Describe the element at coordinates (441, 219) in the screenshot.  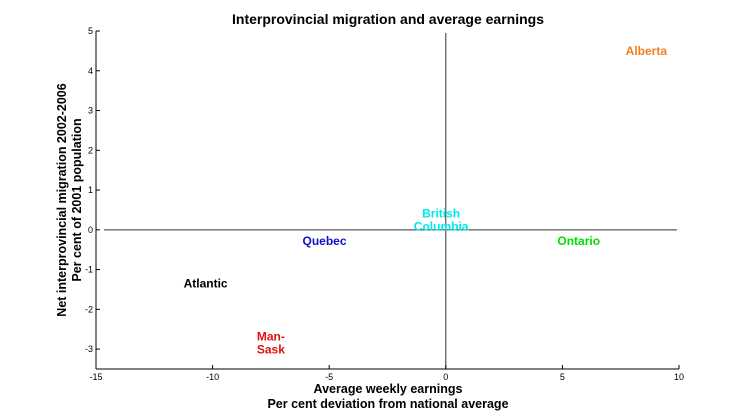
I see `data-point-british-columbia: British Columbia` at that location.